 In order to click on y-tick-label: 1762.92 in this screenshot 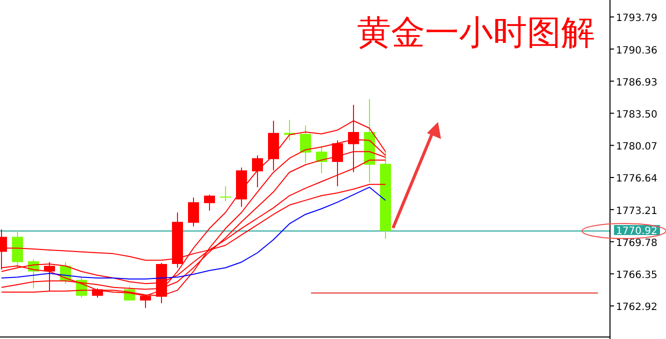, I will do `click(637, 308)`.